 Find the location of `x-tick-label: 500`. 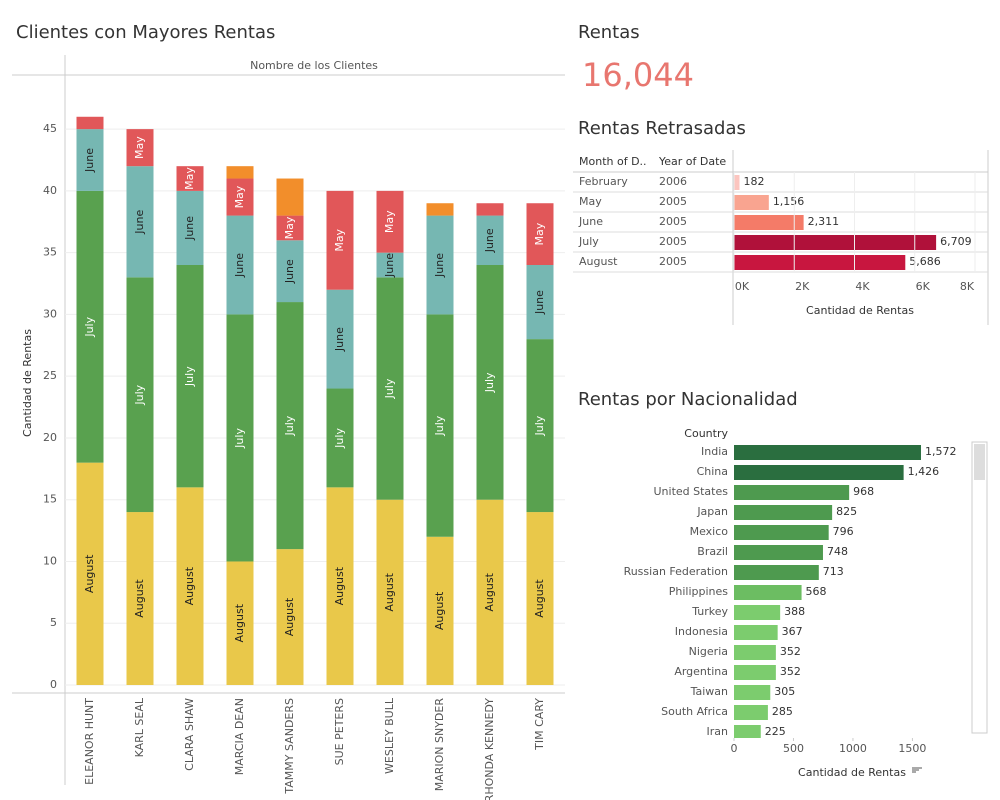

x-tick-label: 500 is located at coordinates (793, 748).